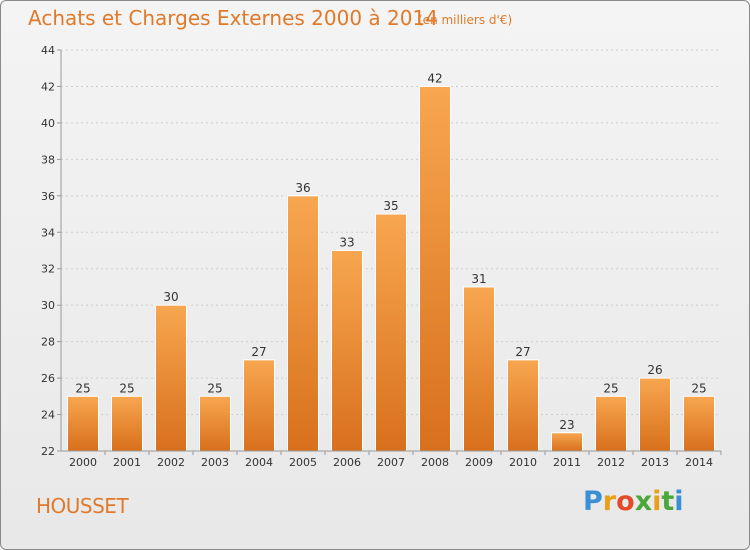 The width and height of the screenshot is (750, 550). What do you see at coordinates (170, 297) in the screenshot?
I see `bar-value-label: 30` at bounding box center [170, 297].